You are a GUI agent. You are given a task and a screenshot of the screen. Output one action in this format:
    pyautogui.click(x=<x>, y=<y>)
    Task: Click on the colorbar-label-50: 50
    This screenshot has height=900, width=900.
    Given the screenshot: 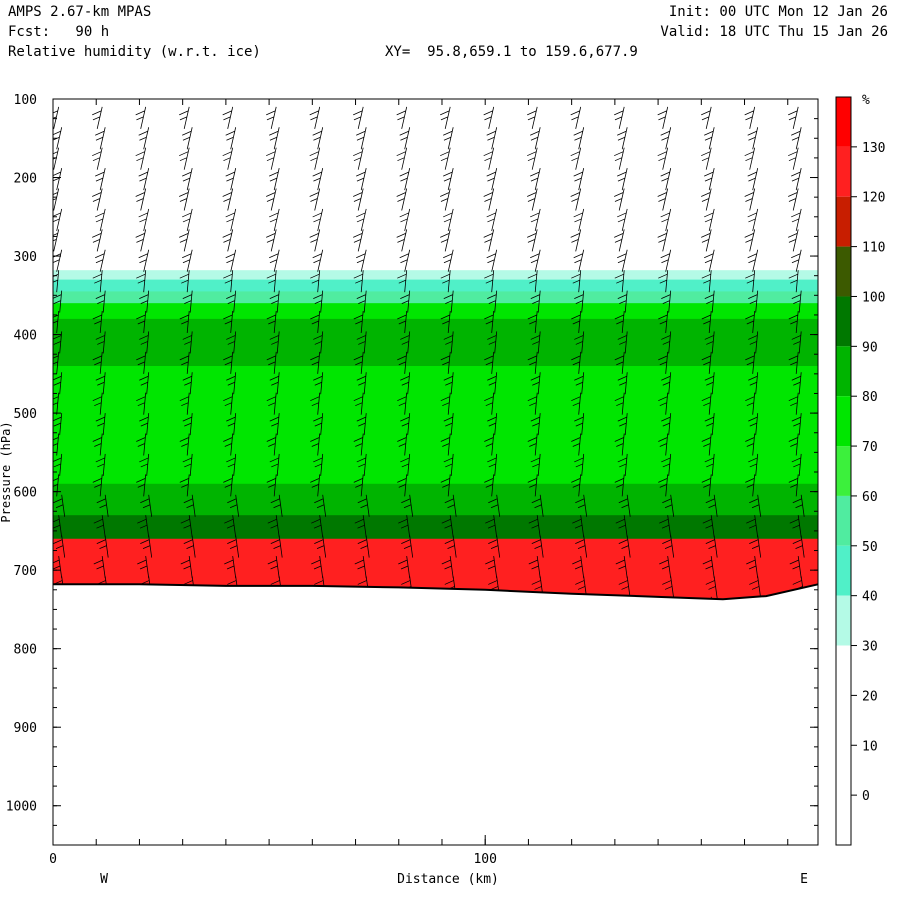 What is the action you would take?
    pyautogui.click(x=870, y=547)
    